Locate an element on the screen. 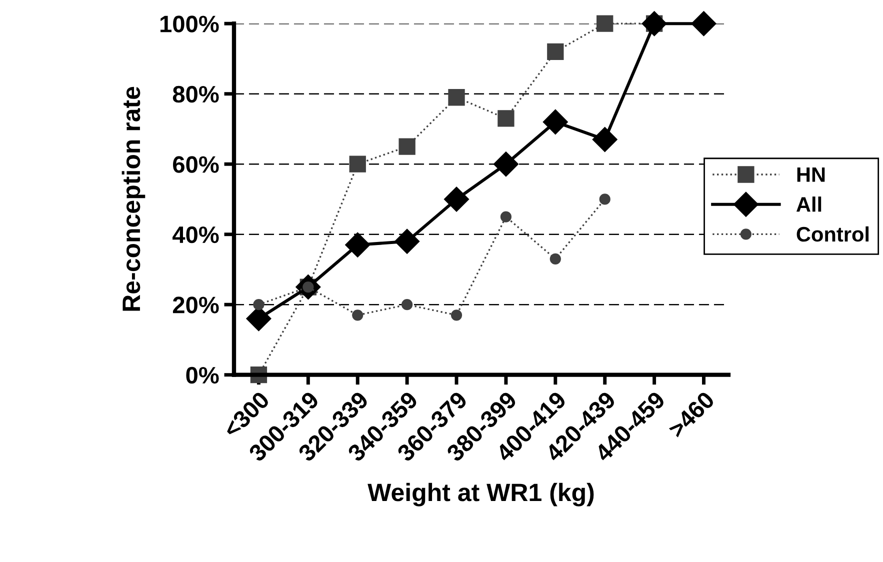 The height and width of the screenshot is (562, 883). y-tick-label: 40% is located at coordinates (195, 235).